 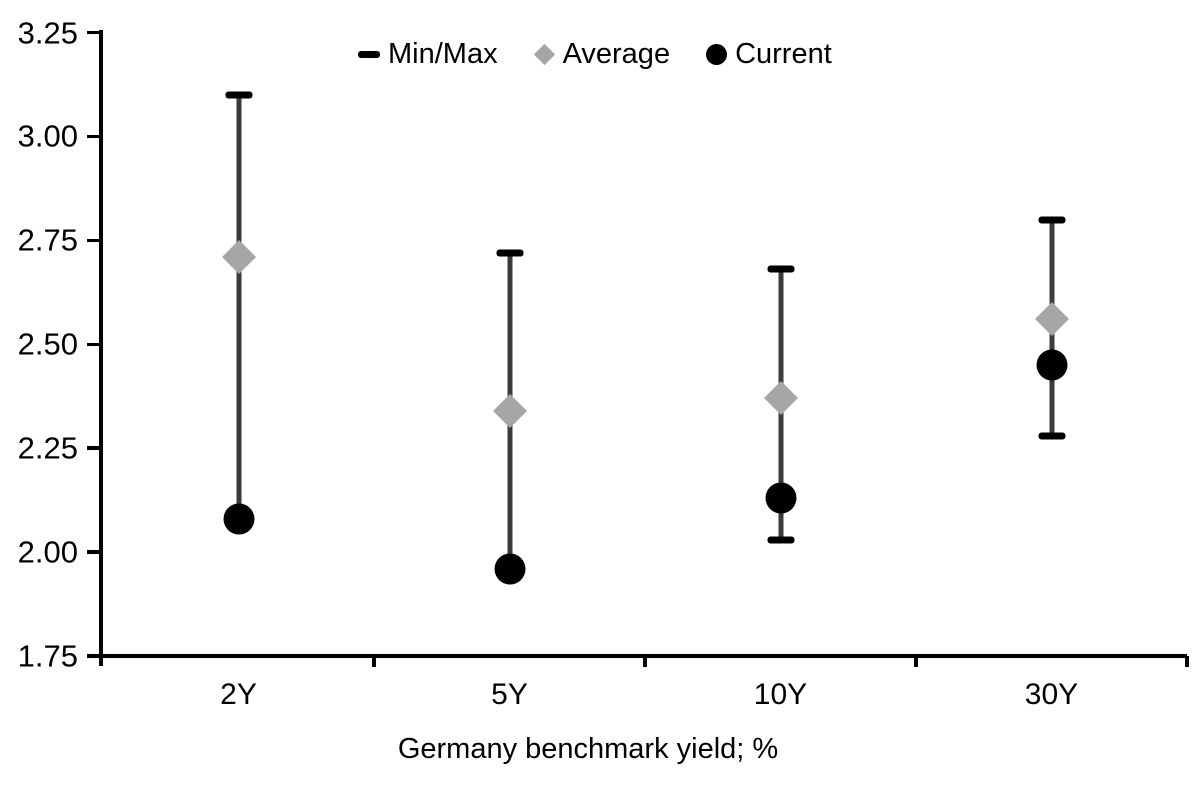 I want to click on average-marker-10Y, so click(x=780, y=398).